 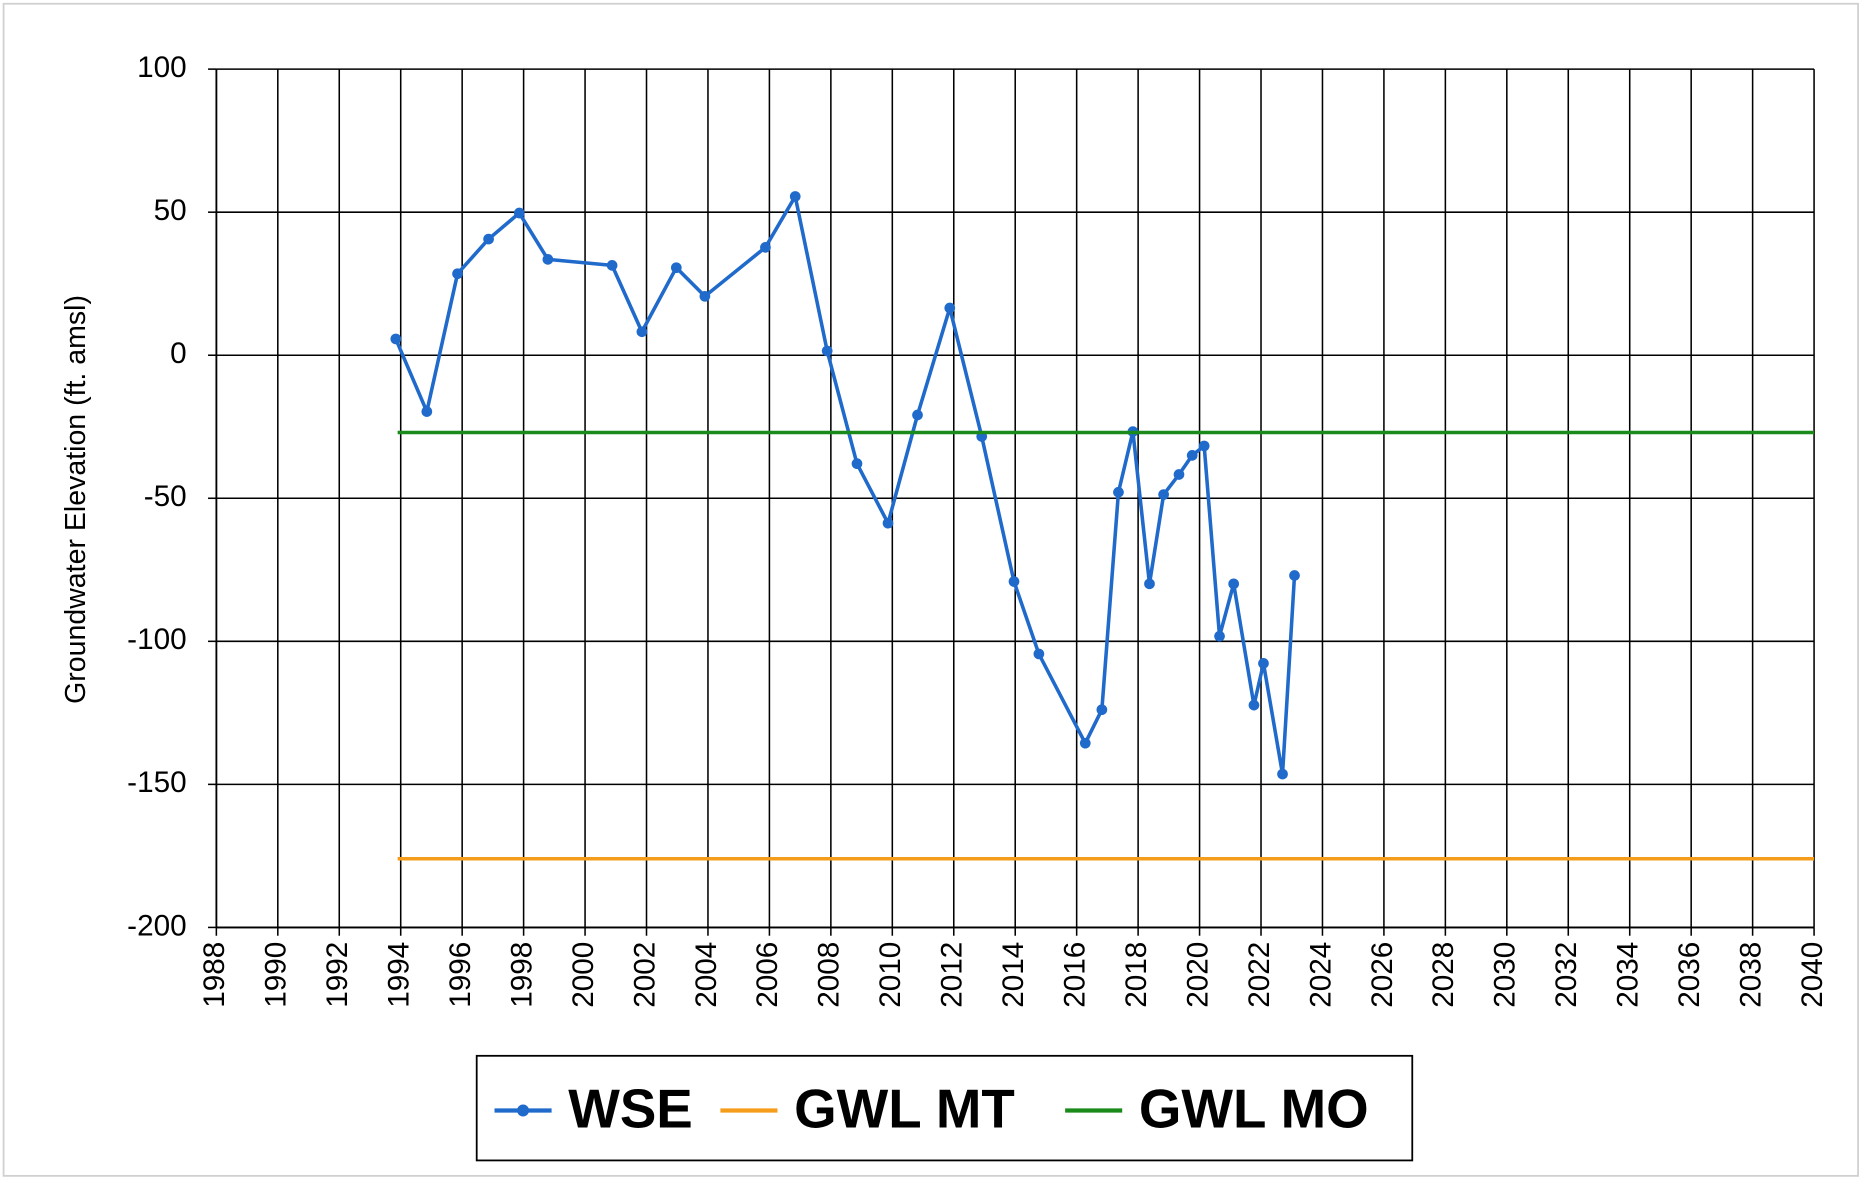 What do you see at coordinates (156, 782) in the screenshot?
I see `y-tick-label: -150` at bounding box center [156, 782].